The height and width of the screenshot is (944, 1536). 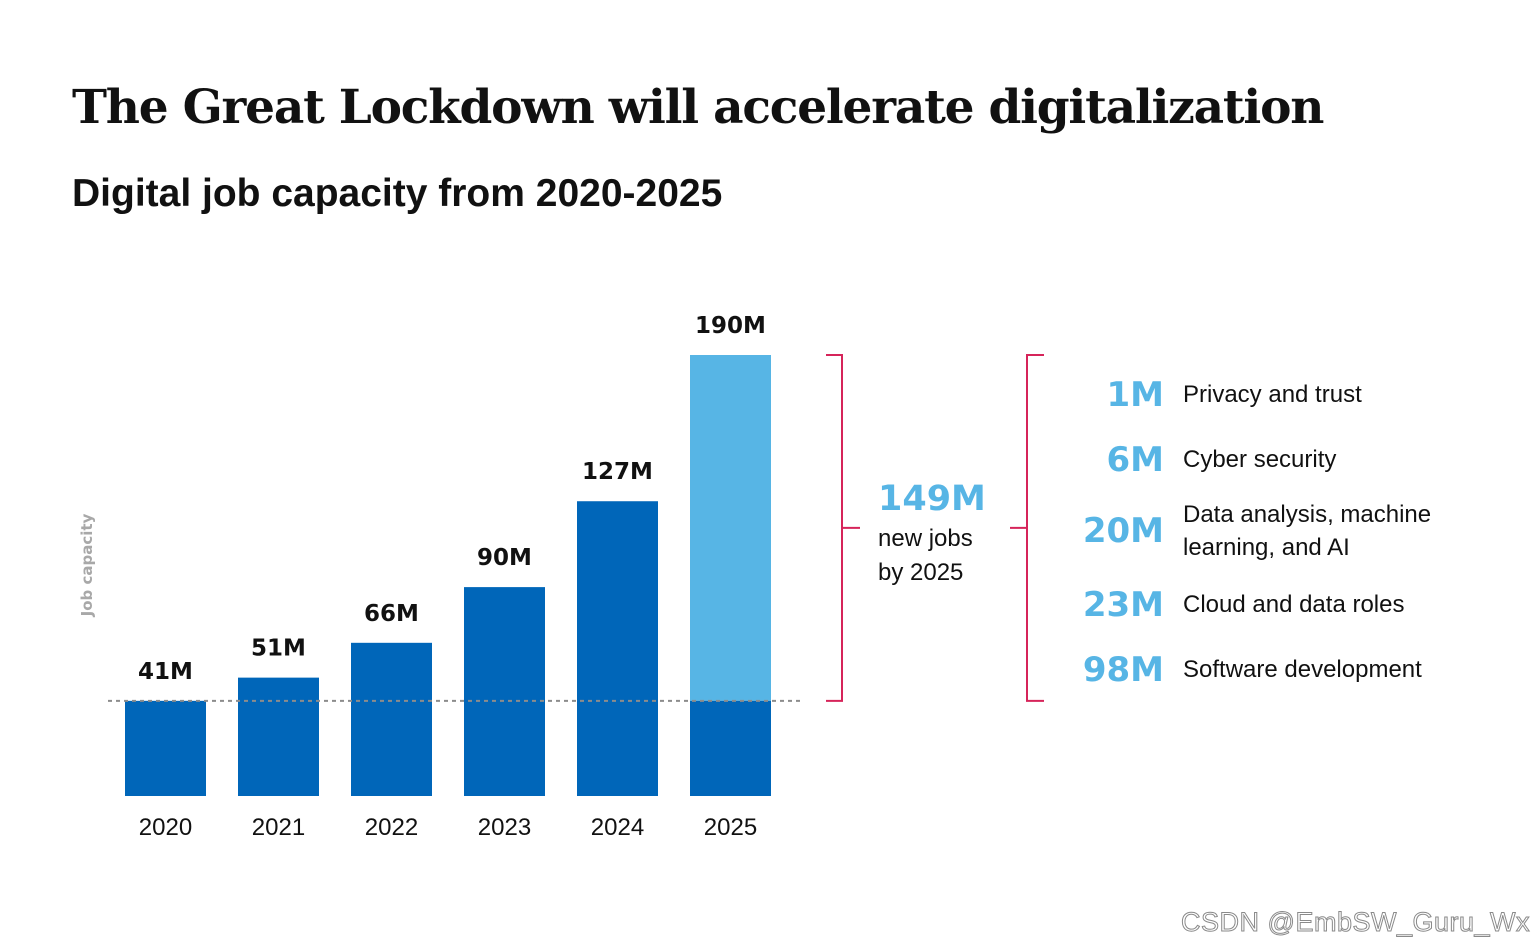 What do you see at coordinates (1294, 604) in the screenshot?
I see `breakdown-label: Cloud and data roles` at bounding box center [1294, 604].